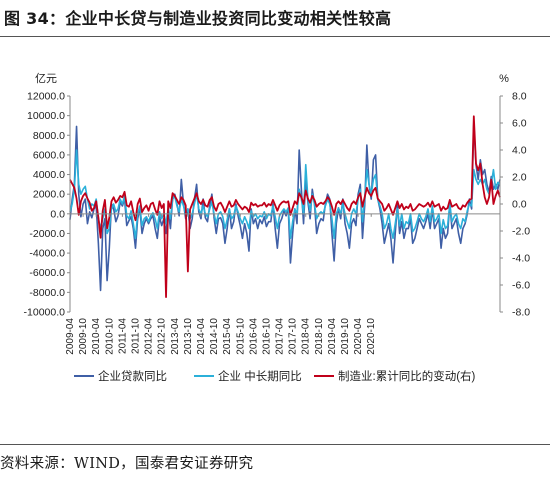 Image resolution: width=550 pixels, height=483 pixels. What do you see at coordinates (83, 336) in the screenshot?
I see `x-tick-label: 2009-10` at bounding box center [83, 336].